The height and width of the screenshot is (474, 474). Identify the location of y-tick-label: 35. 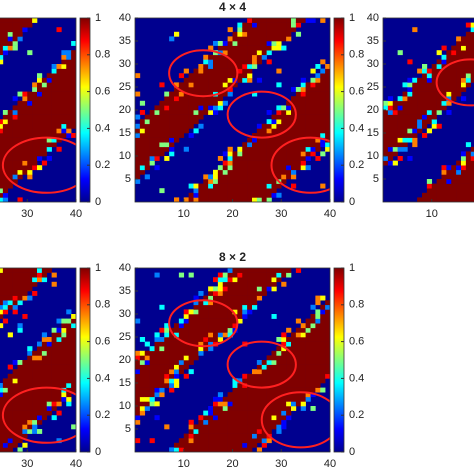
(125, 41).